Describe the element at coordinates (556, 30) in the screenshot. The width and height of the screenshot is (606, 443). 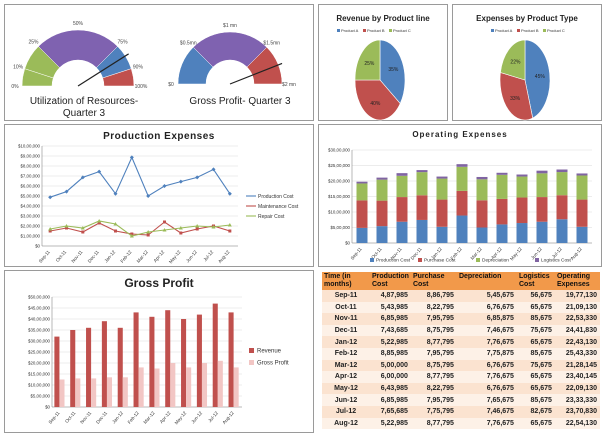
I see `expenses-pie-legend-entry: Product C` at that location.